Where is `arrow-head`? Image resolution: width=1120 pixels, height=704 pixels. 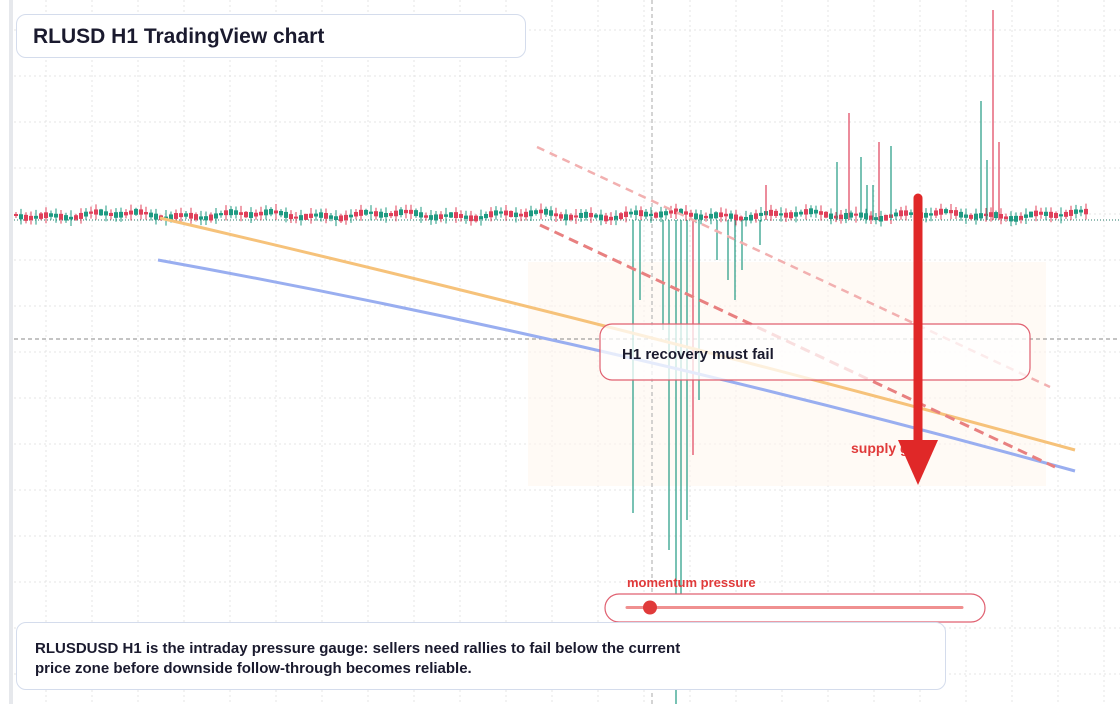
arrow-head is located at coordinates (918, 462).